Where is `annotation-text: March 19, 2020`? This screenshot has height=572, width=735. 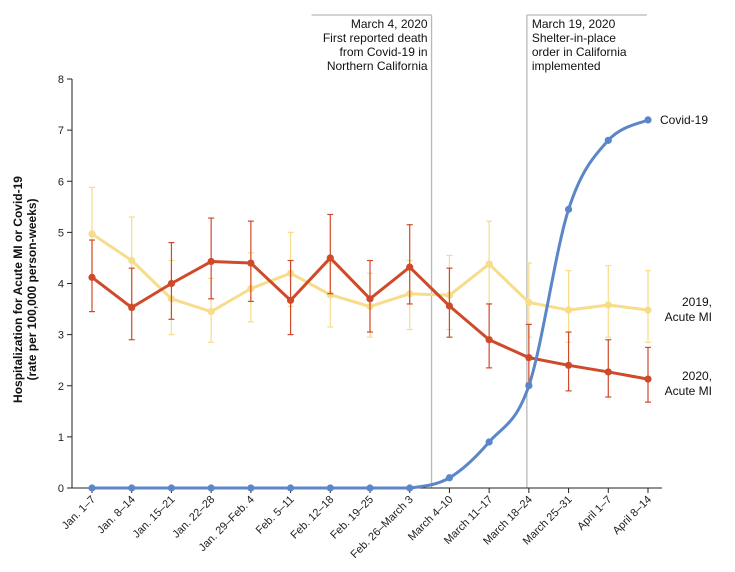 annotation-text: March 19, 2020 is located at coordinates (574, 24).